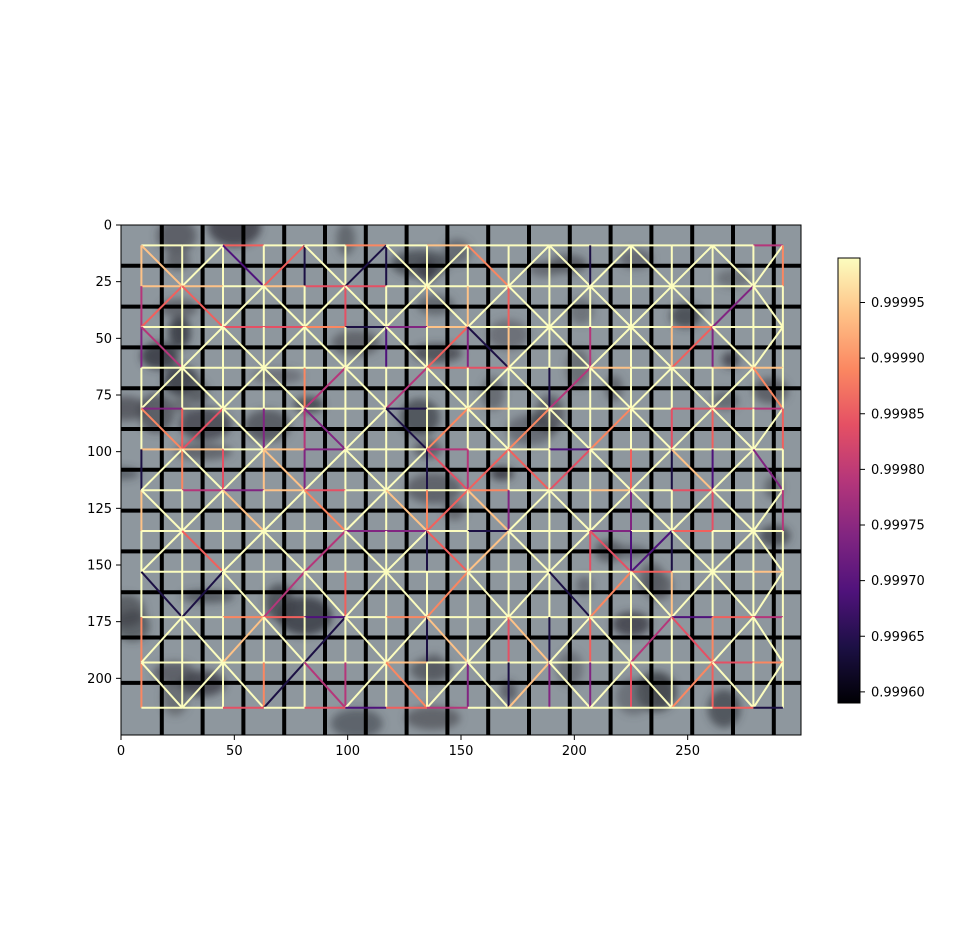  What do you see at coordinates (234, 751) in the screenshot?
I see `x-tick-label: 50` at bounding box center [234, 751].